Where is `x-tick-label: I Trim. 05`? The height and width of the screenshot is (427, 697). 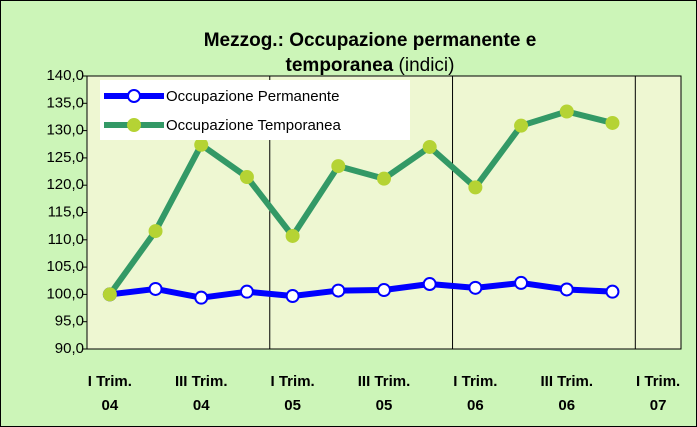 x-tick-label: I Trim. 05 is located at coordinates (293, 393).